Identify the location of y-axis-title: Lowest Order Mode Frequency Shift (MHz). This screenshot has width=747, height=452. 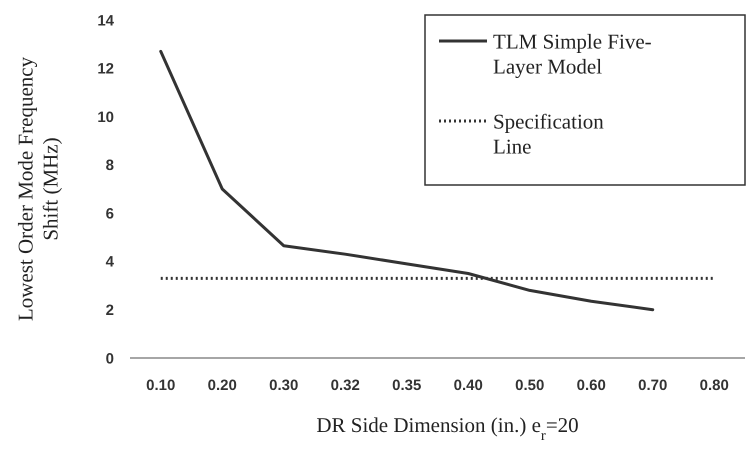
(38, 189).